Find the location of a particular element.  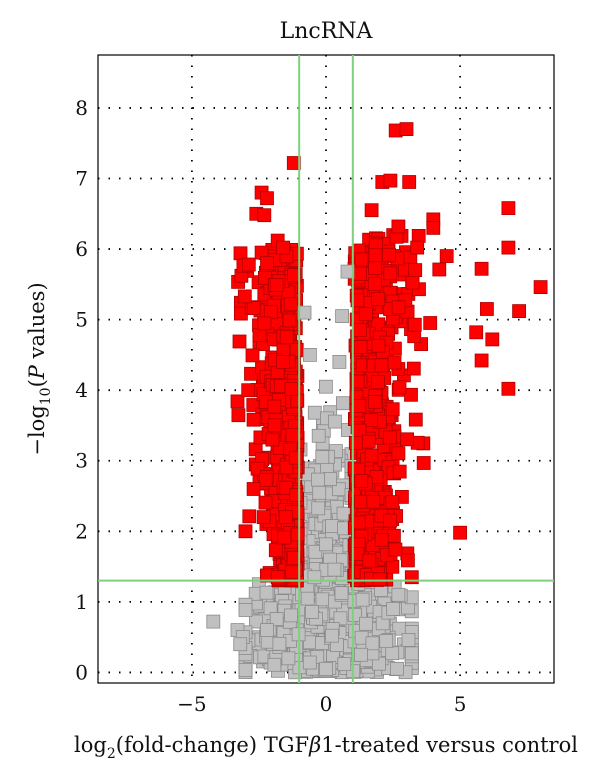

y-tick-label: 6 is located at coordinates (81, 249).